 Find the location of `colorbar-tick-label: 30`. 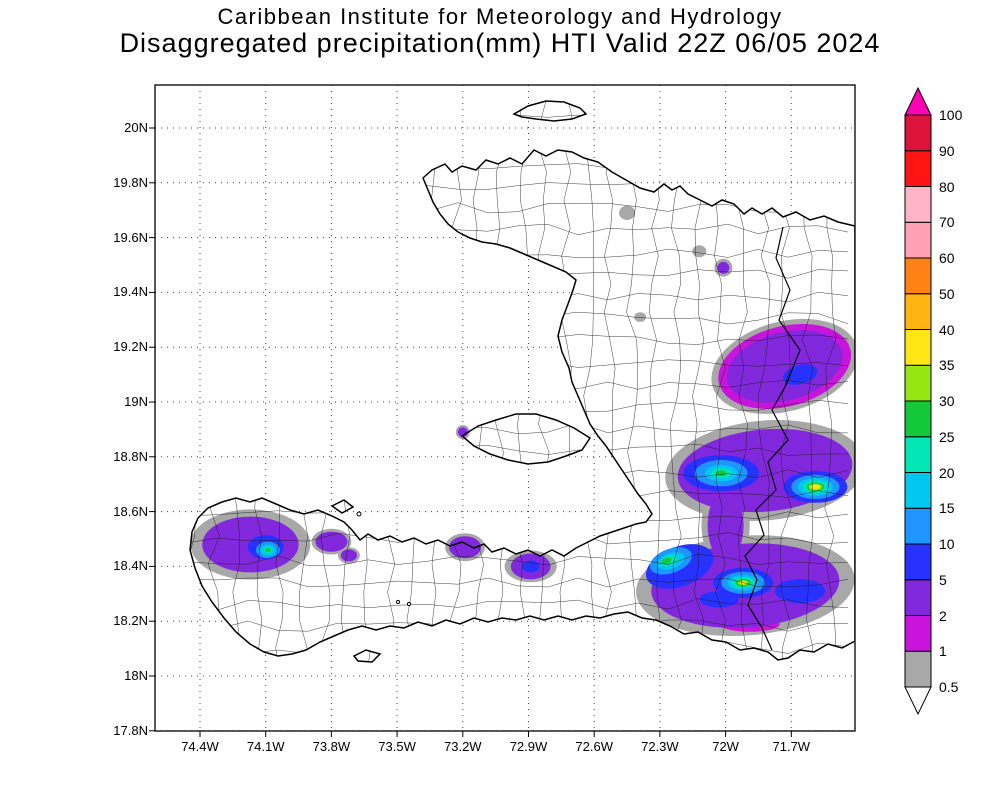

colorbar-tick-label: 30 is located at coordinates (947, 401).